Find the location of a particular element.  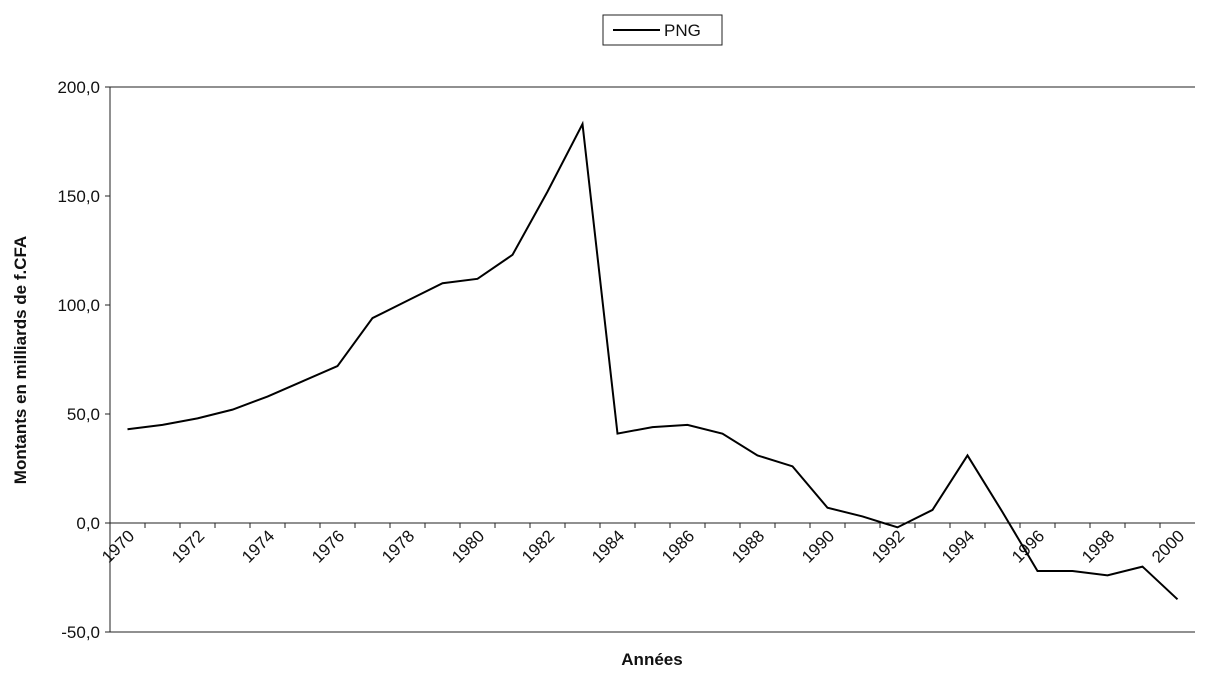

y-tick-label: 0,0 is located at coordinates (88, 523).